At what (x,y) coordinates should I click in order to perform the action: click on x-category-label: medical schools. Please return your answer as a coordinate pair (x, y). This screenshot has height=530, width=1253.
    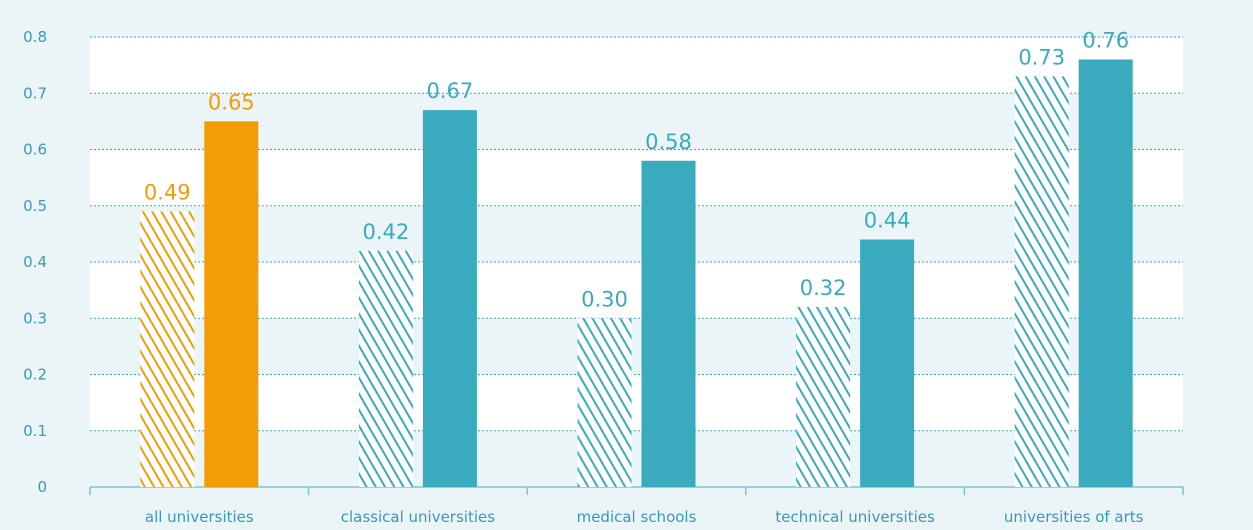
    Looking at the image, I should click on (637, 517).